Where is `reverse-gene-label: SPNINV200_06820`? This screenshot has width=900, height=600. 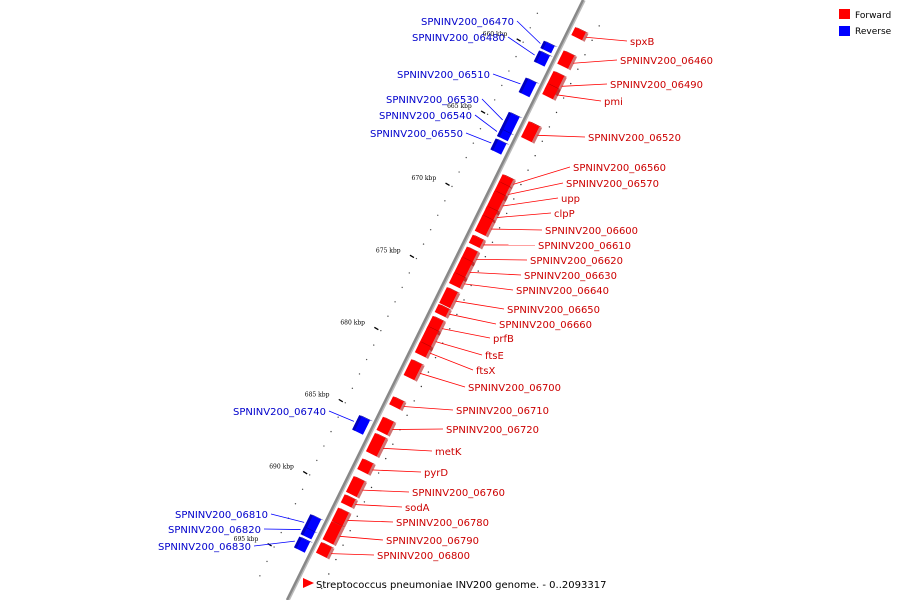
reverse-gene-label: SPNINV200_06820 is located at coordinates (214, 530).